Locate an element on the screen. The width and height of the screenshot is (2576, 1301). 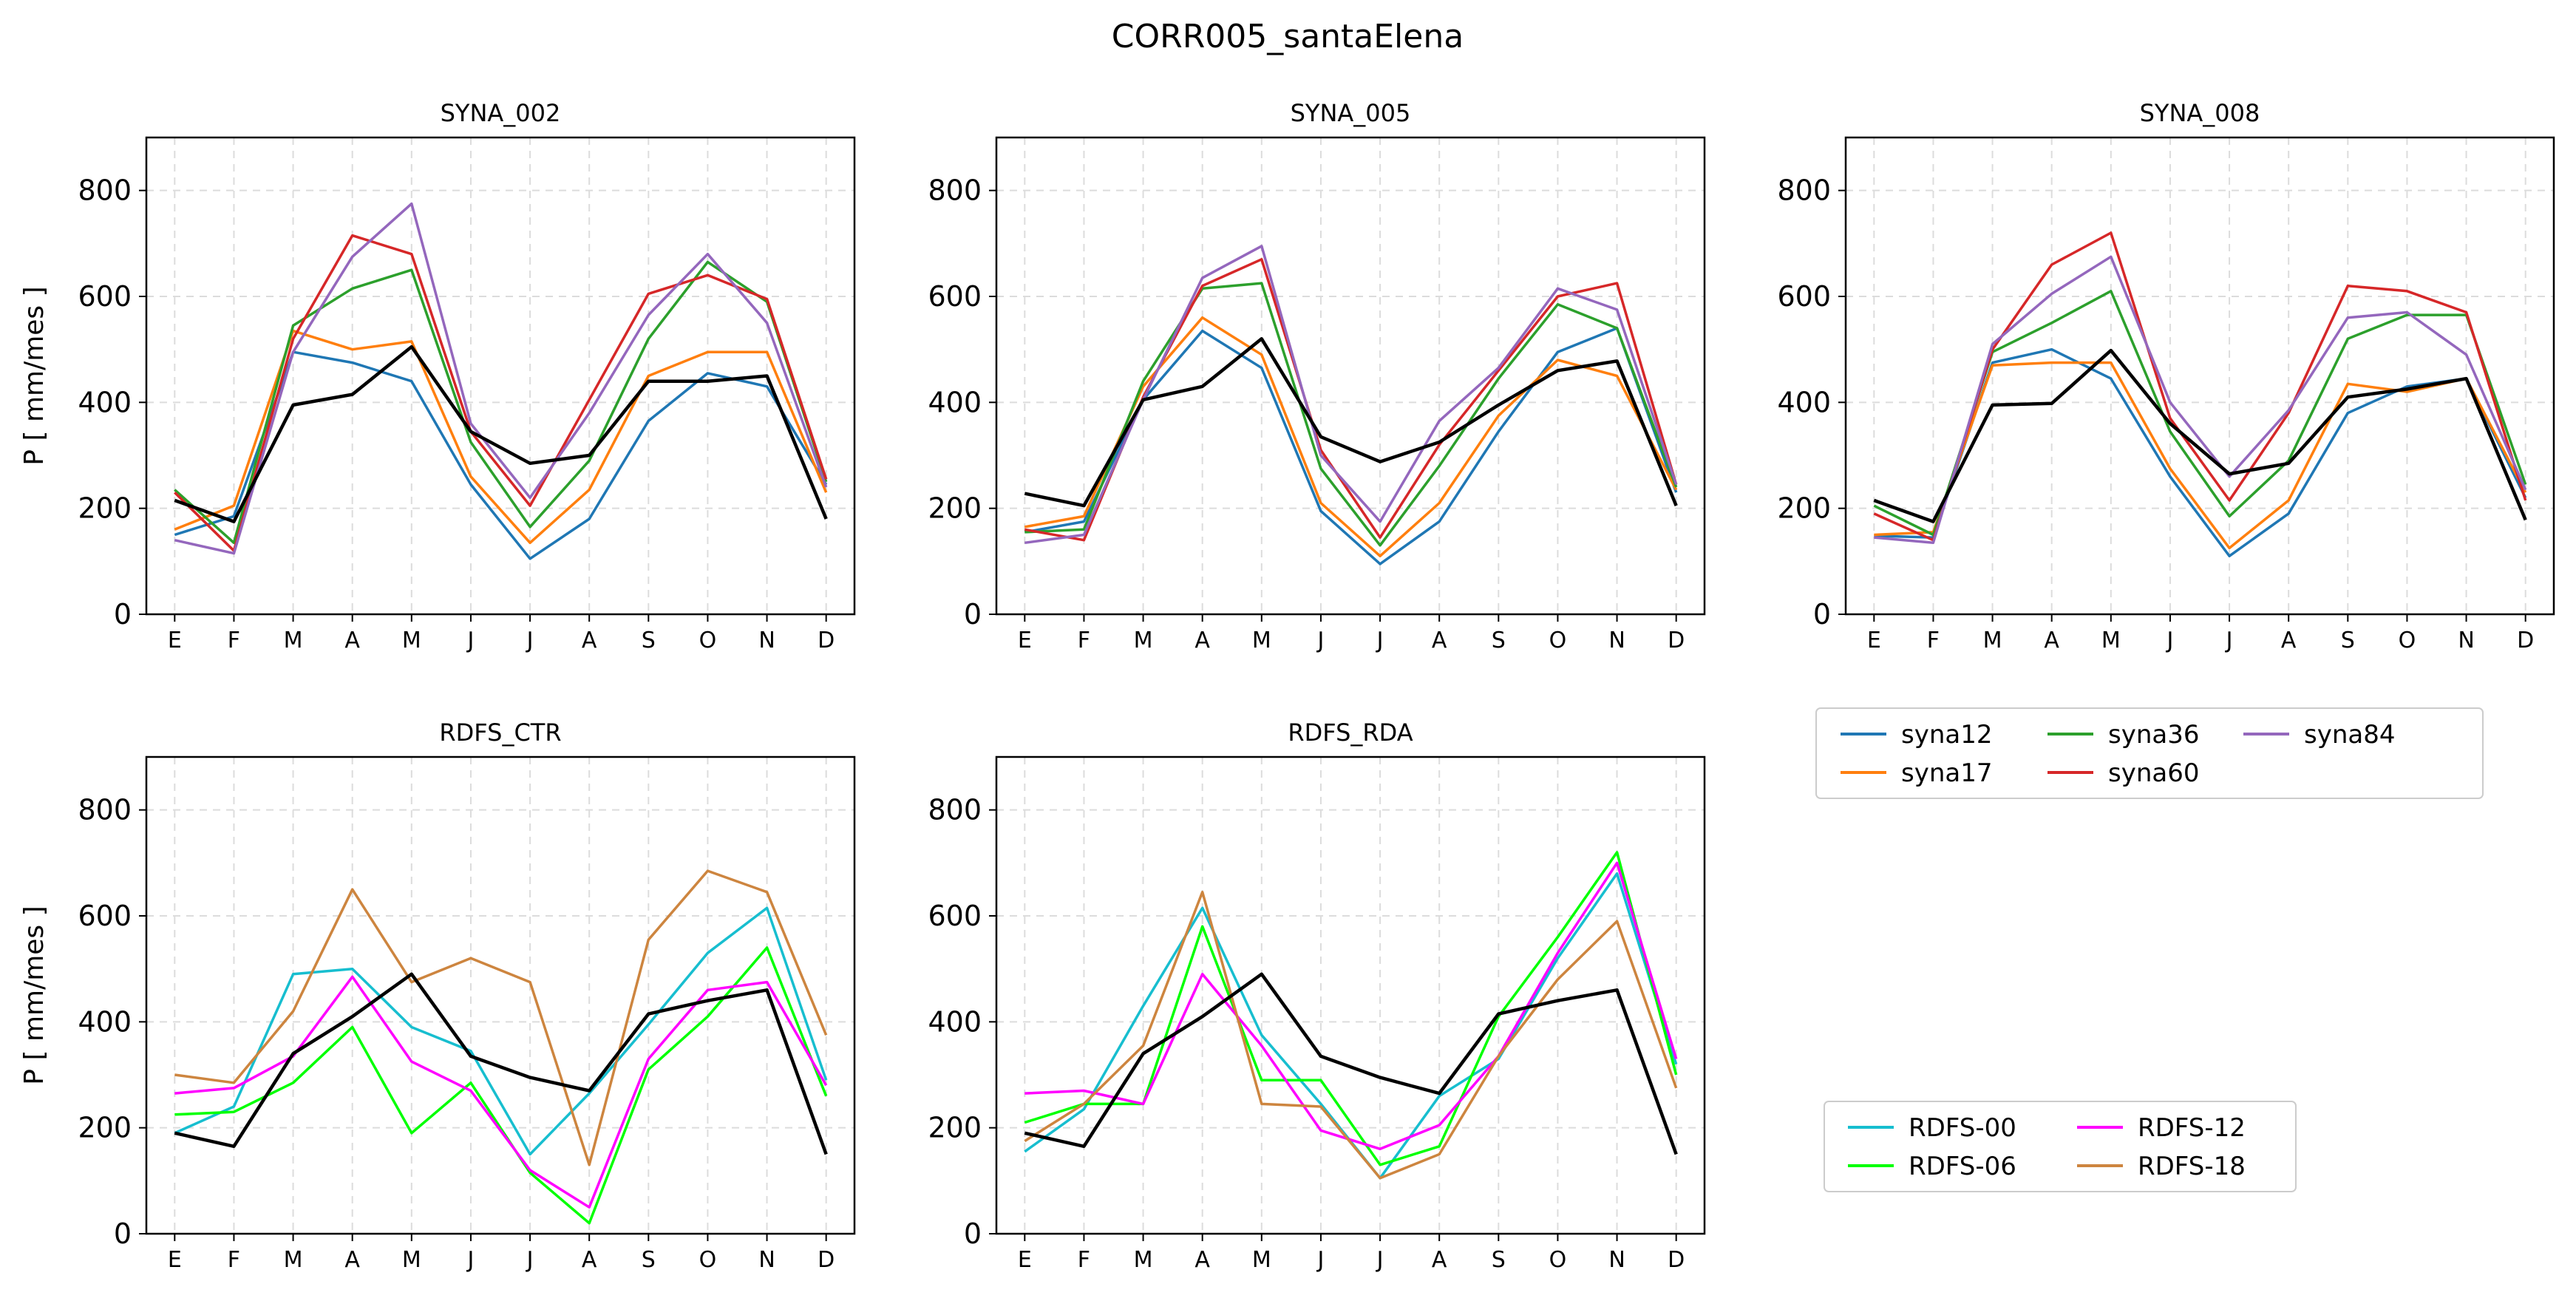
legend-label: syna36 is located at coordinates (2153, 735).